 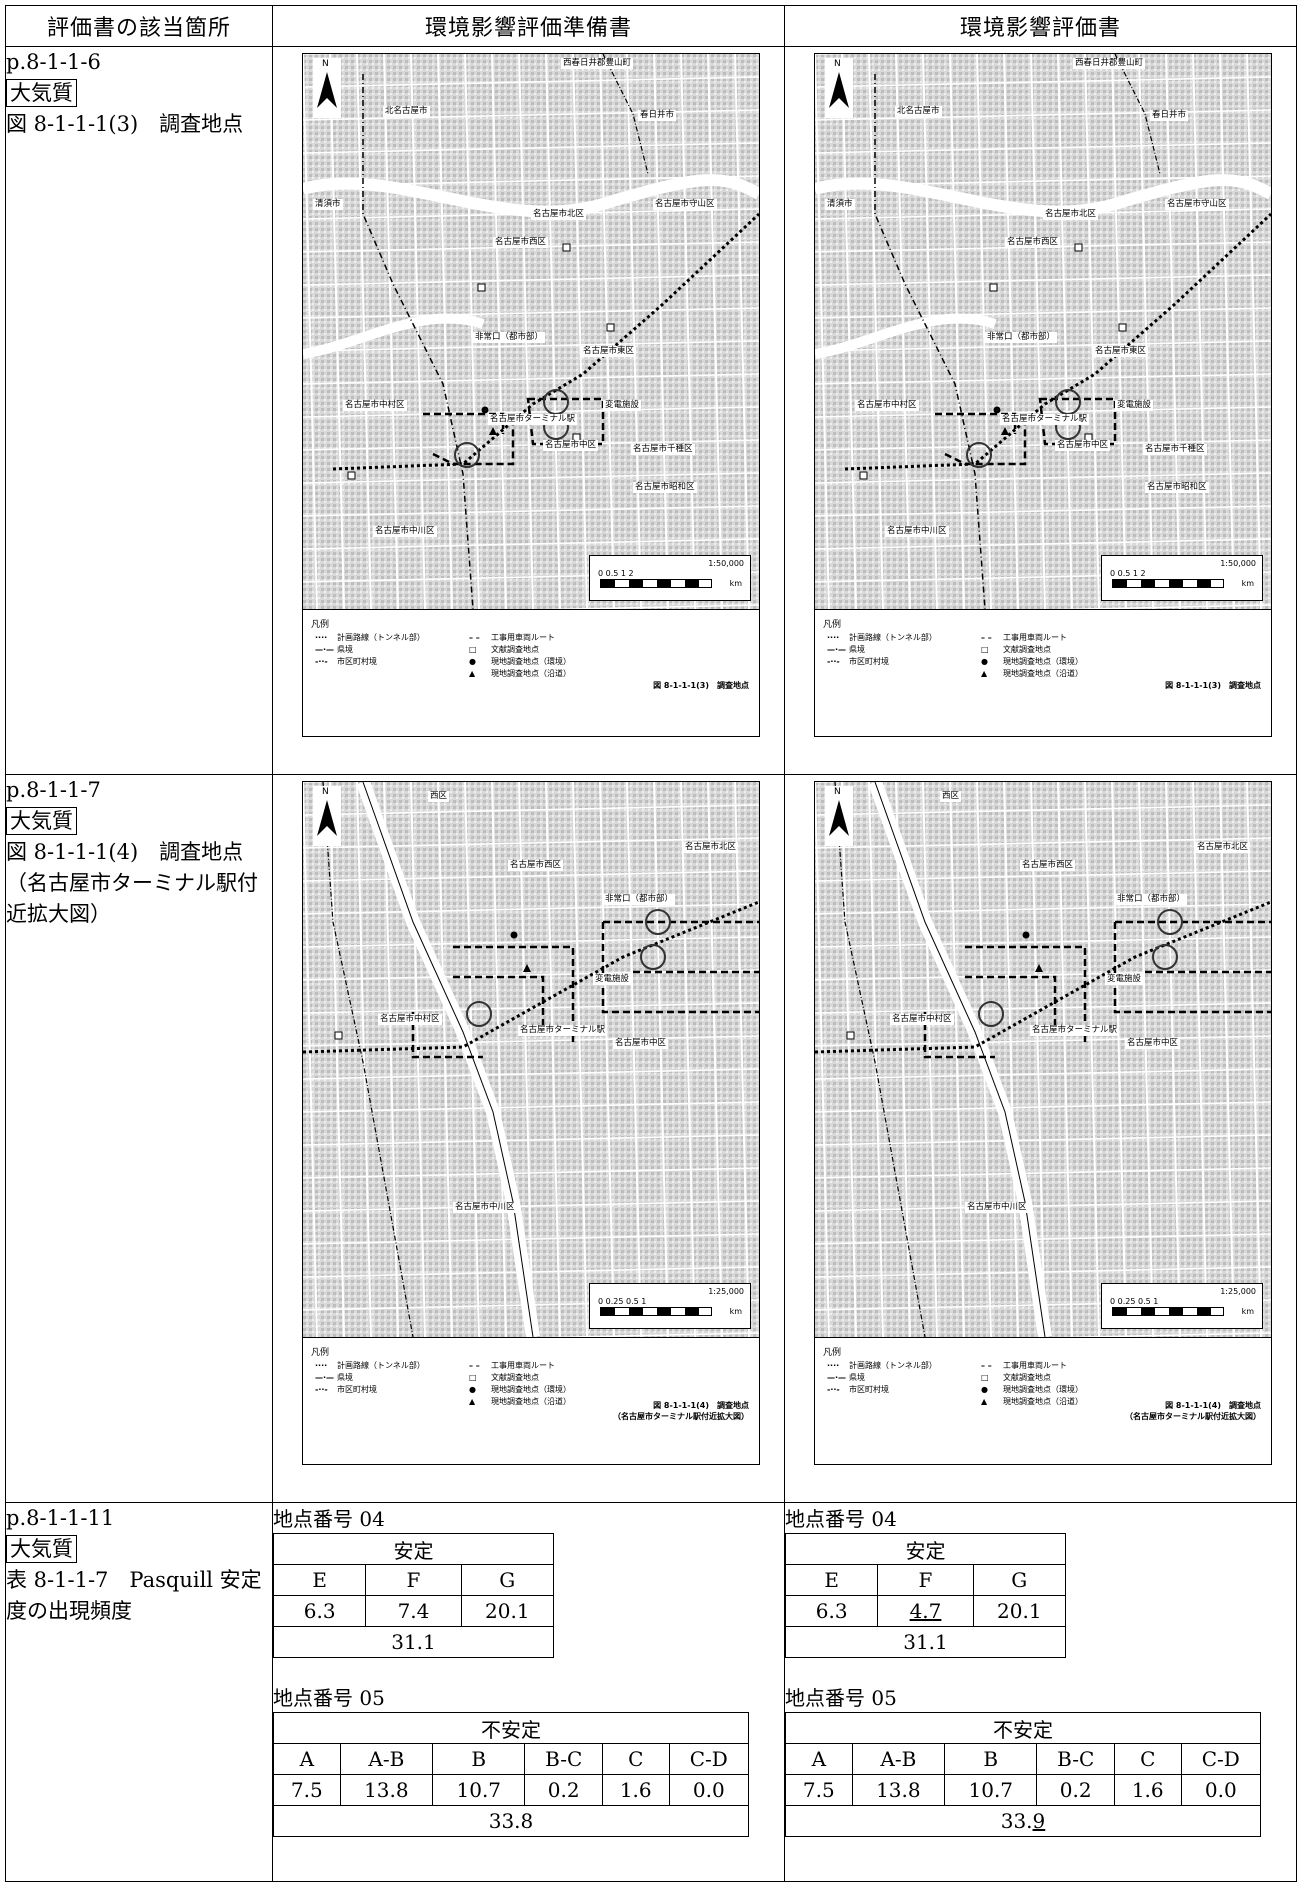 What do you see at coordinates (134, 1595) in the screenshot?
I see `caption: 表 8-1-1-7 Pasquill 安定度の出現頻度` at bounding box center [134, 1595].